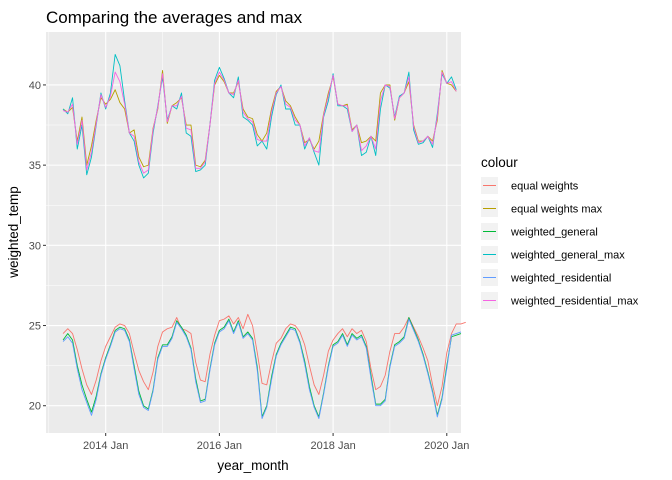  I want to click on y-axis: 20 25 30 35 40, so click(37, 246).